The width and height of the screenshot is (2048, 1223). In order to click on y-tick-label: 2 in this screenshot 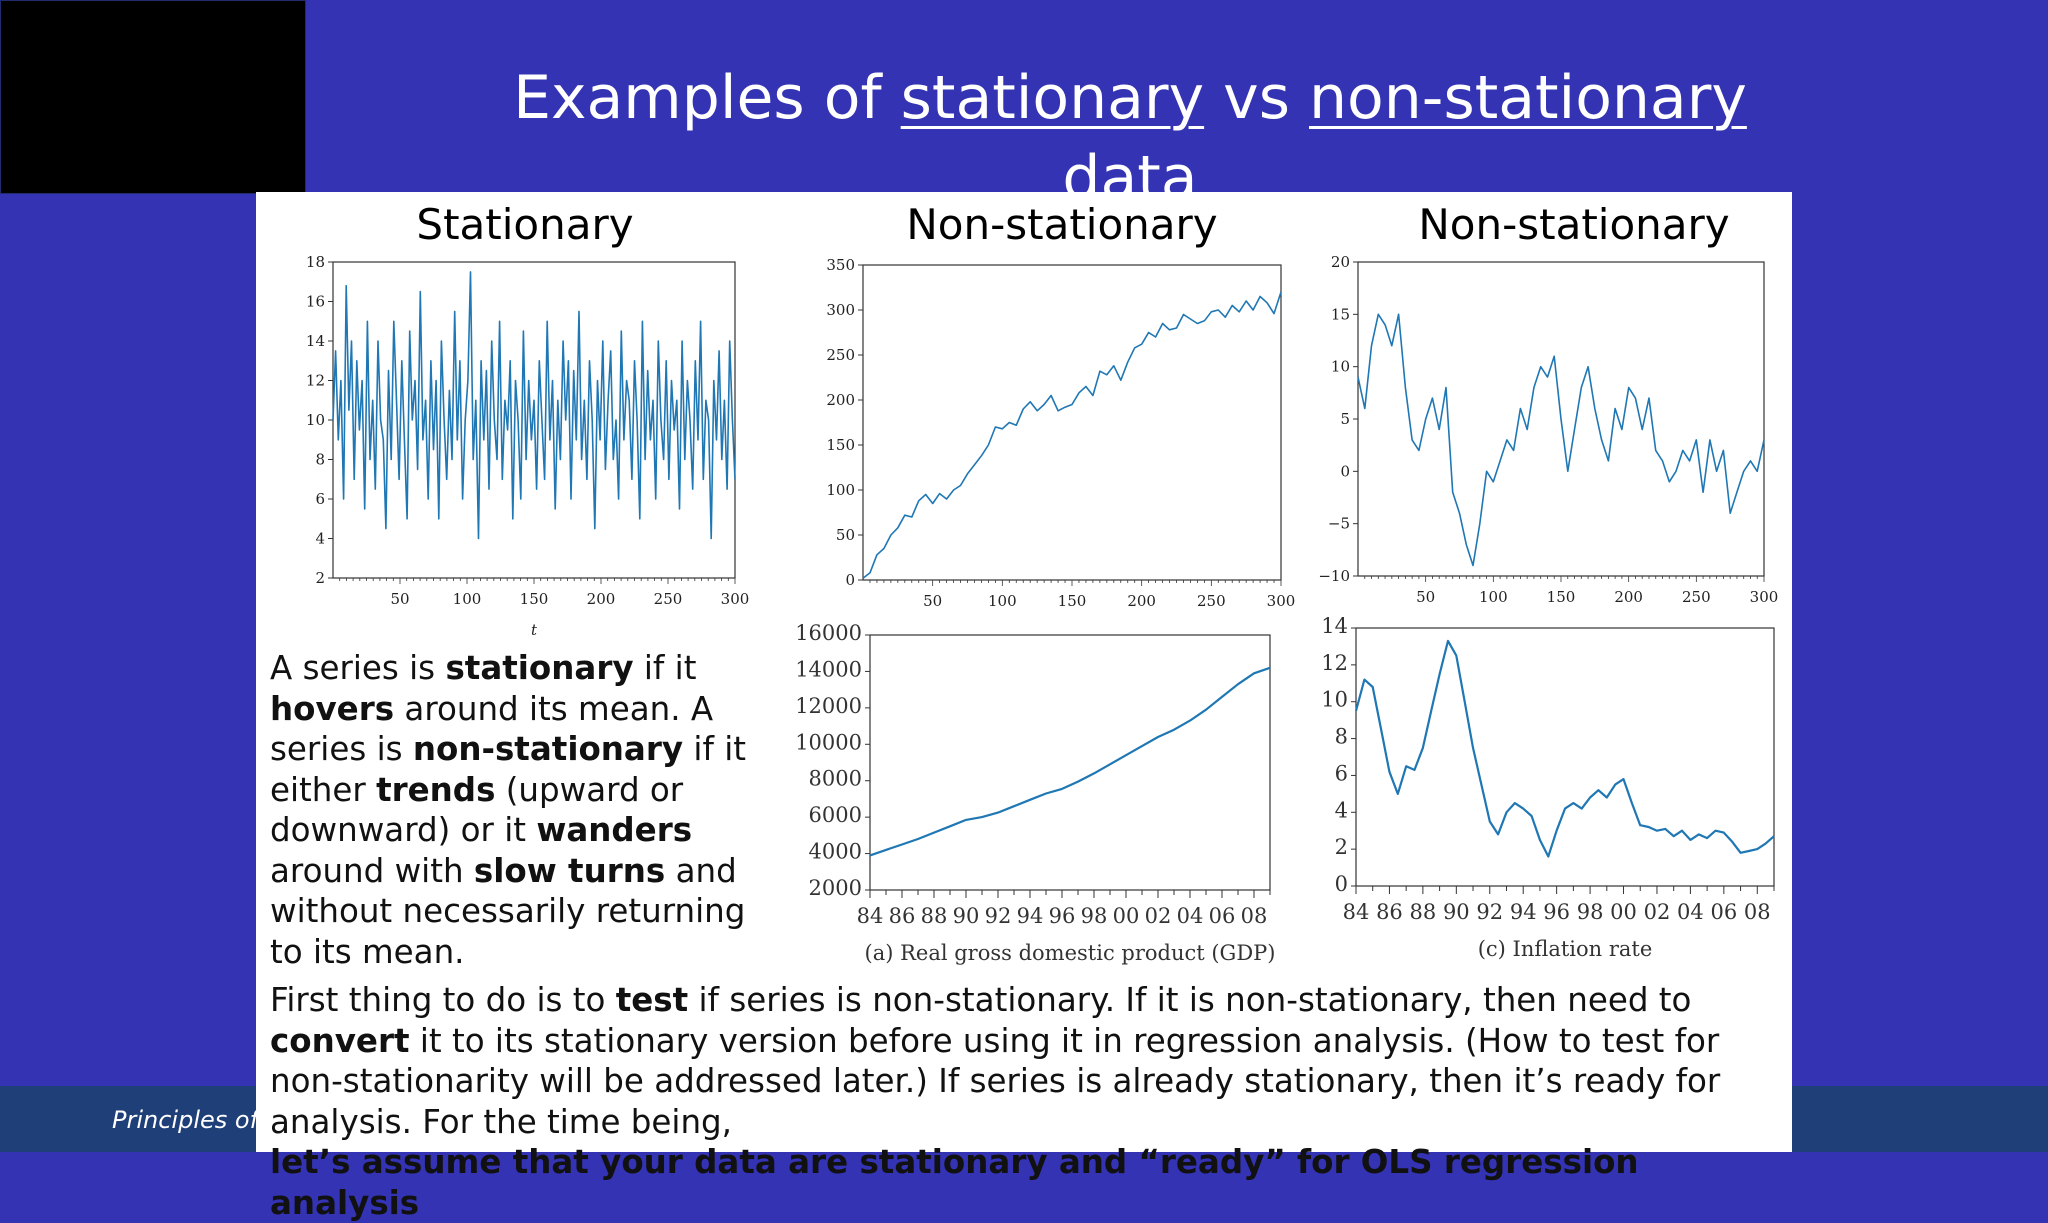, I will do `click(1341, 847)`.